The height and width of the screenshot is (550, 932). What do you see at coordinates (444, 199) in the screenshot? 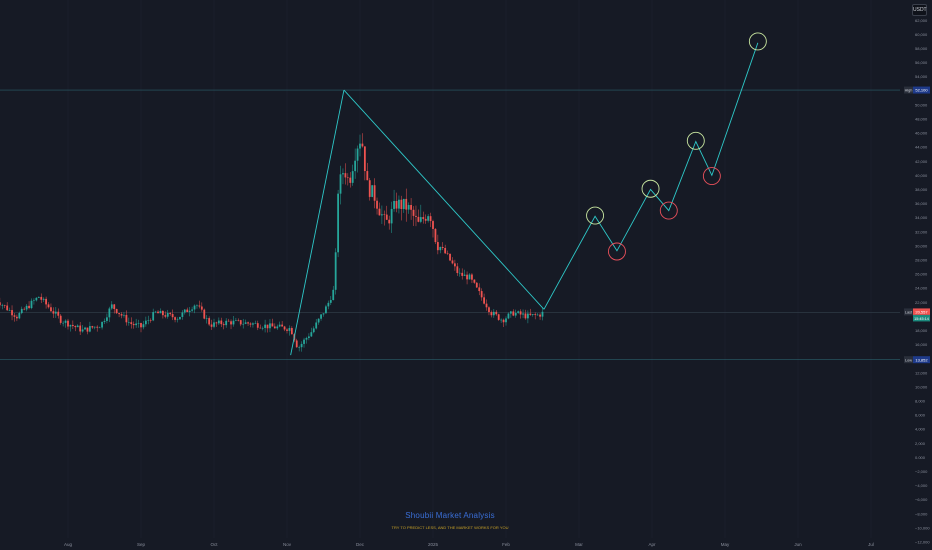
I see `trendline-descending-resistance` at bounding box center [444, 199].